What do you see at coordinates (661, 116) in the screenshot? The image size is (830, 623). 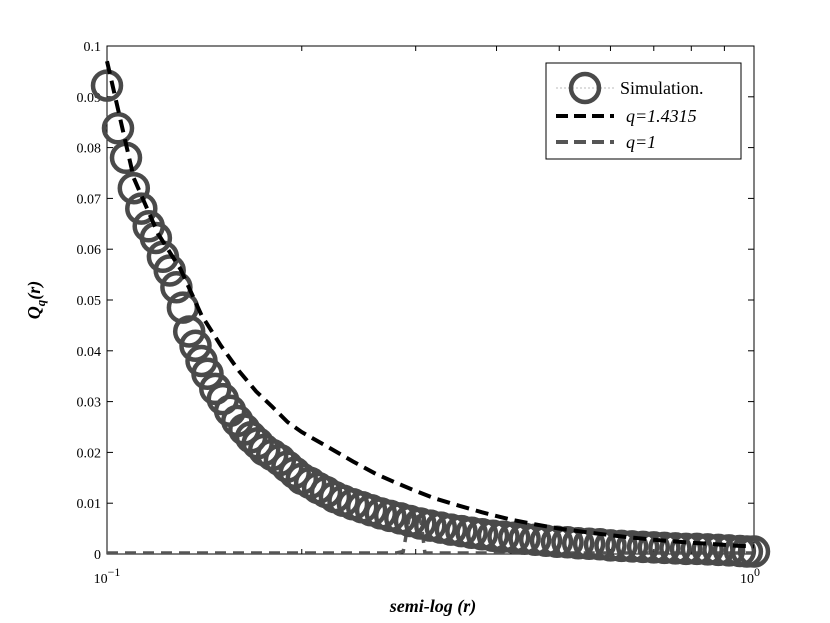 I see `legend-fit-label: q=1.4315` at bounding box center [661, 116].